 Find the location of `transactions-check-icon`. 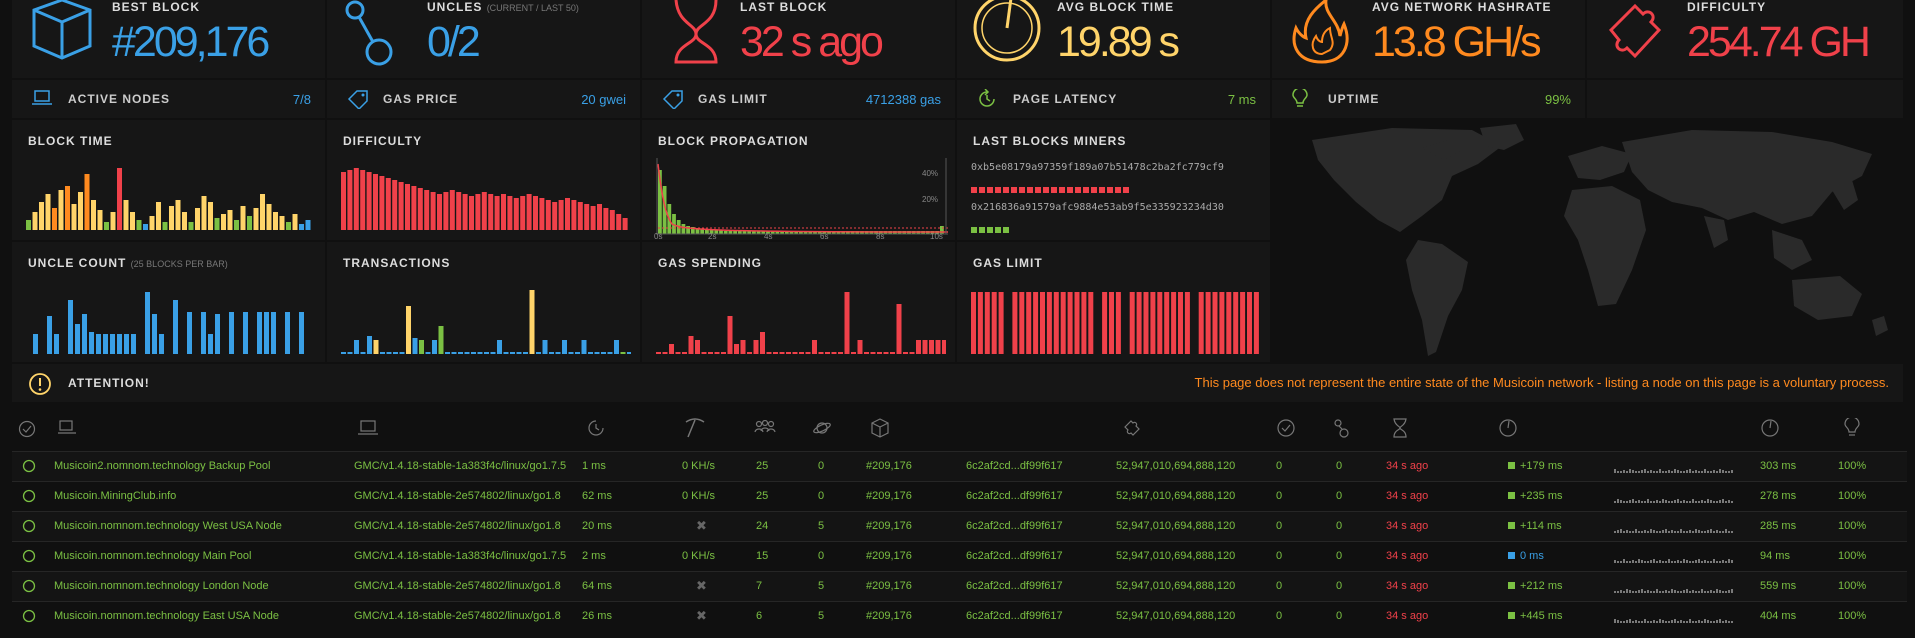

transactions-check-icon is located at coordinates (1286, 428).